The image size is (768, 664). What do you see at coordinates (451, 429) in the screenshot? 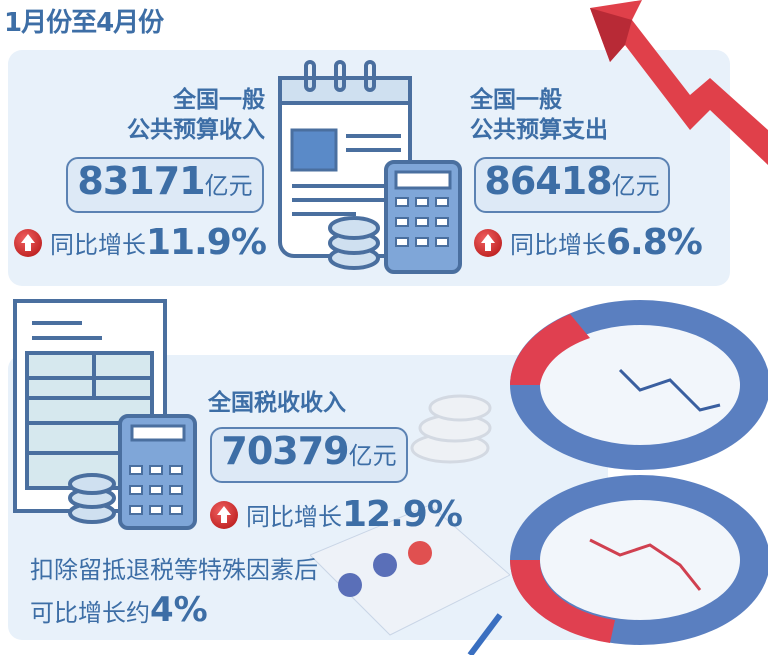
I see `coin-stack-icon` at bounding box center [451, 429].